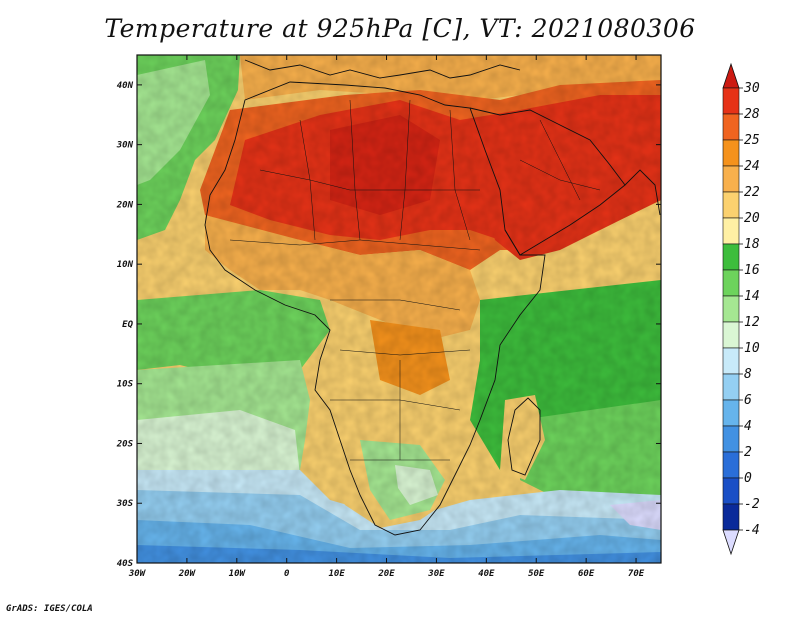 The height and width of the screenshot is (618, 800). I want to click on x-tick-label: 20W, so click(187, 574).